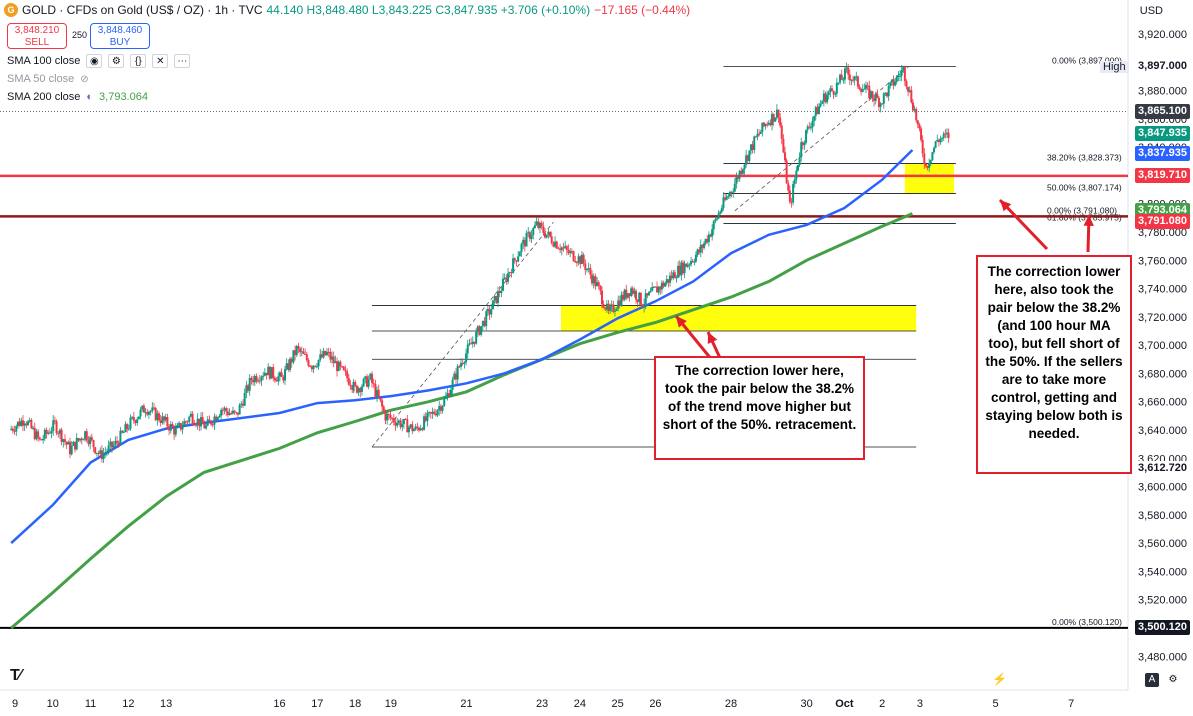 The height and width of the screenshot is (716, 1193). I want to click on y-tick-label: 3,720.000, so click(1162, 318).